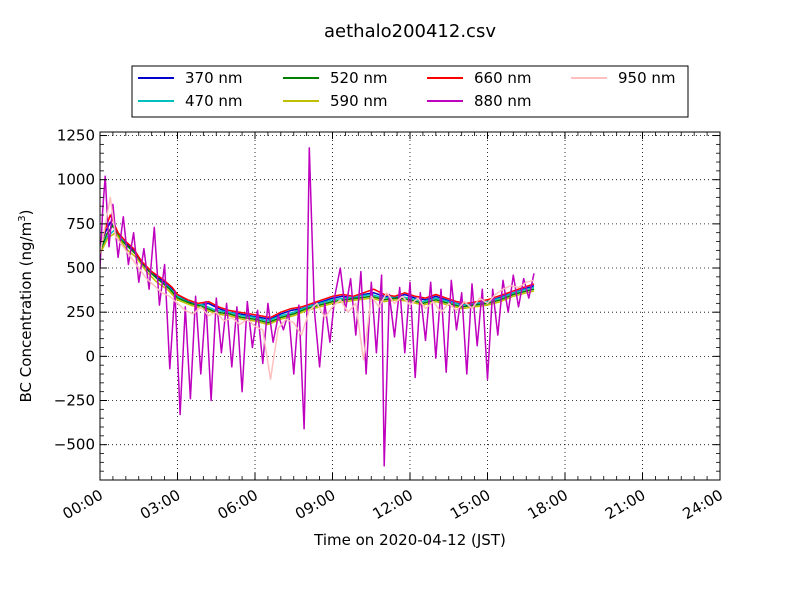 The width and height of the screenshot is (800, 600). Describe the element at coordinates (359, 101) in the screenshot. I see `legend-label: 590 nm` at that location.